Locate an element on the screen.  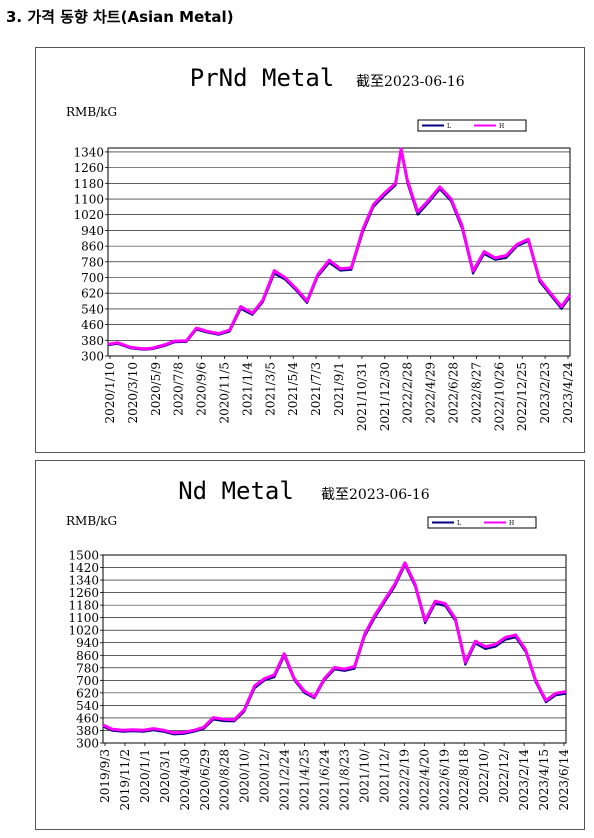
x-tick-label: 2020/1/1 is located at coordinates (145, 776).